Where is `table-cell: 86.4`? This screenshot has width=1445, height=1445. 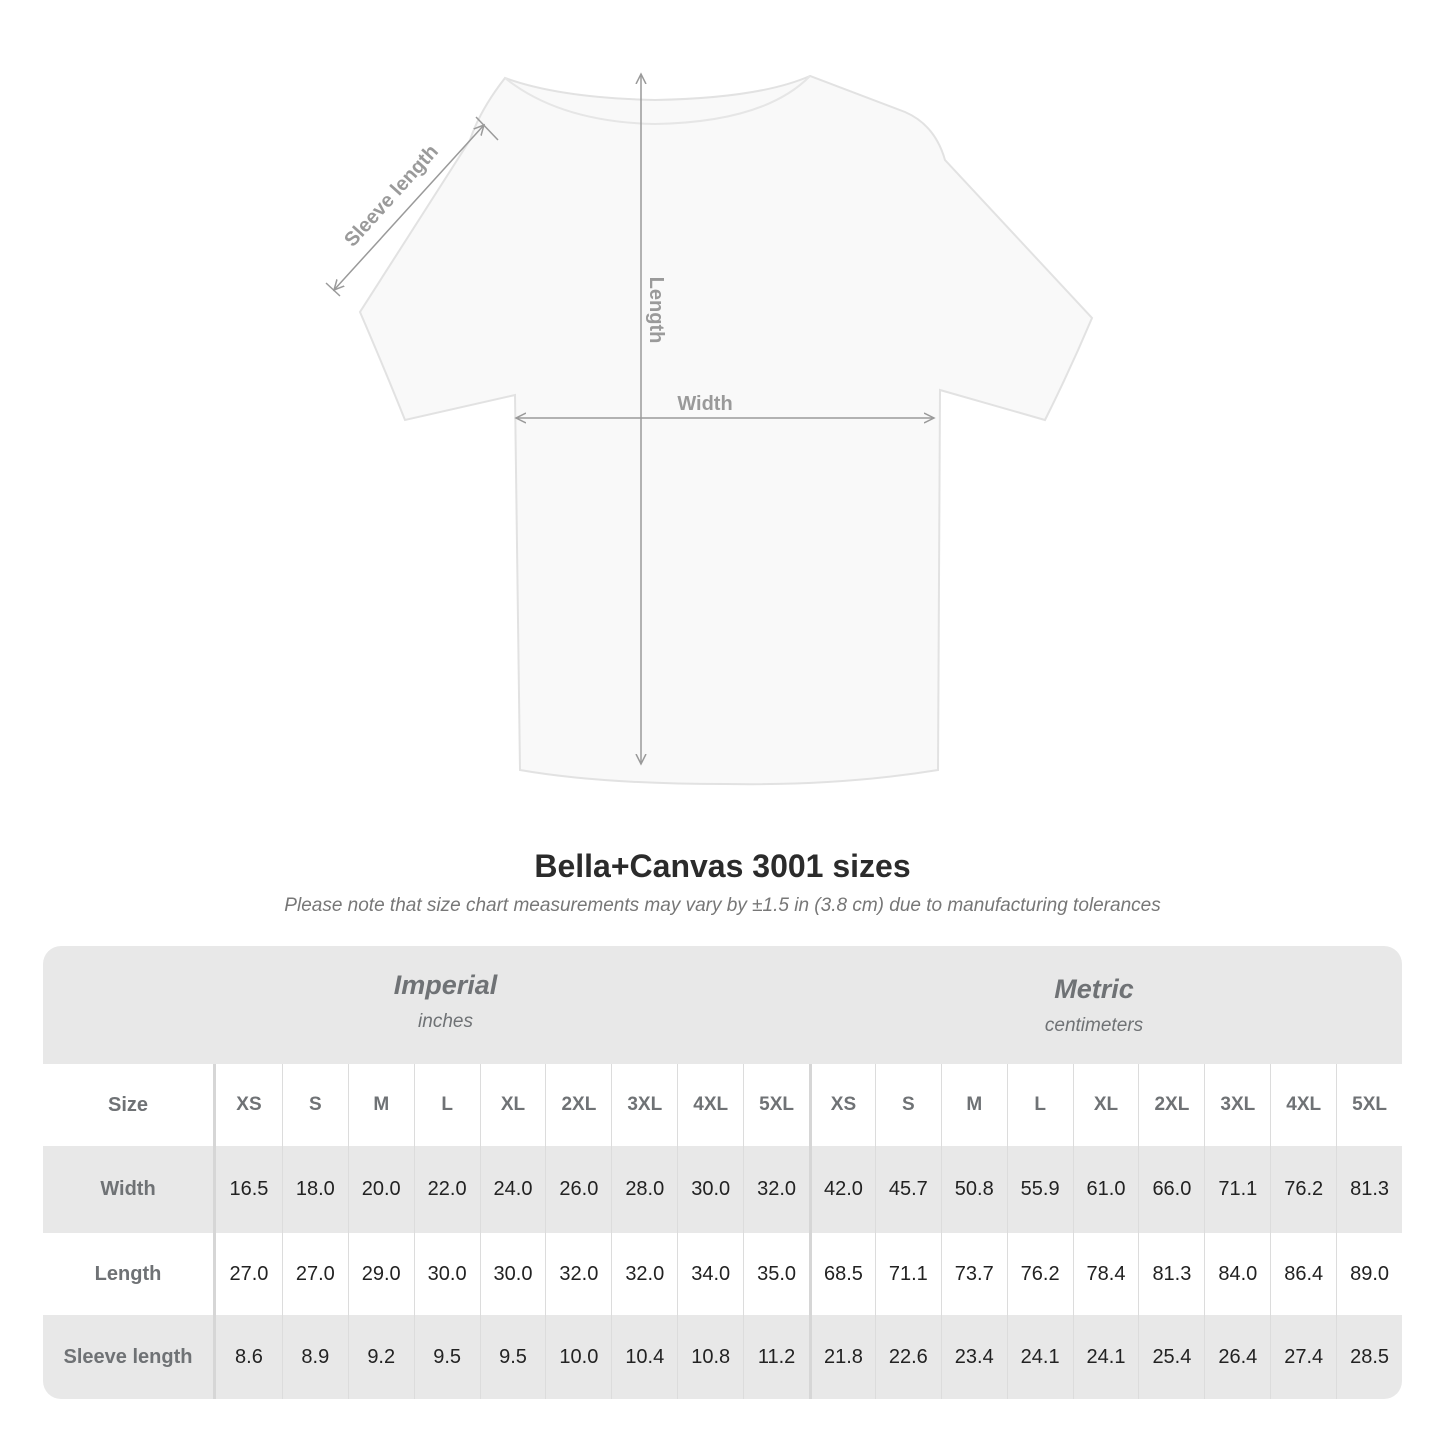
table-cell: 86.4 is located at coordinates (1303, 1274).